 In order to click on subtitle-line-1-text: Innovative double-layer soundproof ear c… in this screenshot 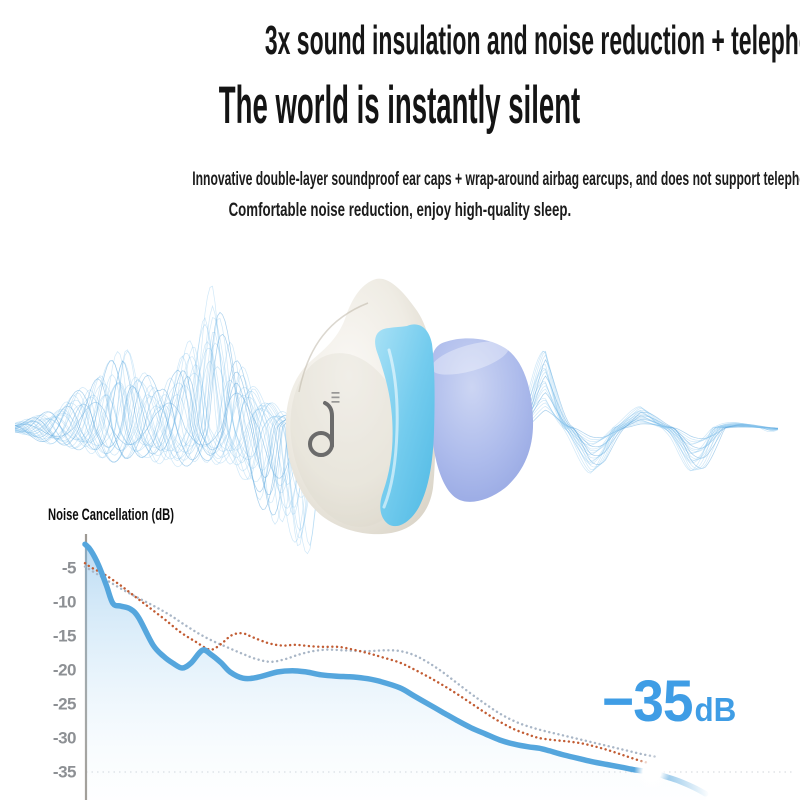, I will do `click(496, 179)`.